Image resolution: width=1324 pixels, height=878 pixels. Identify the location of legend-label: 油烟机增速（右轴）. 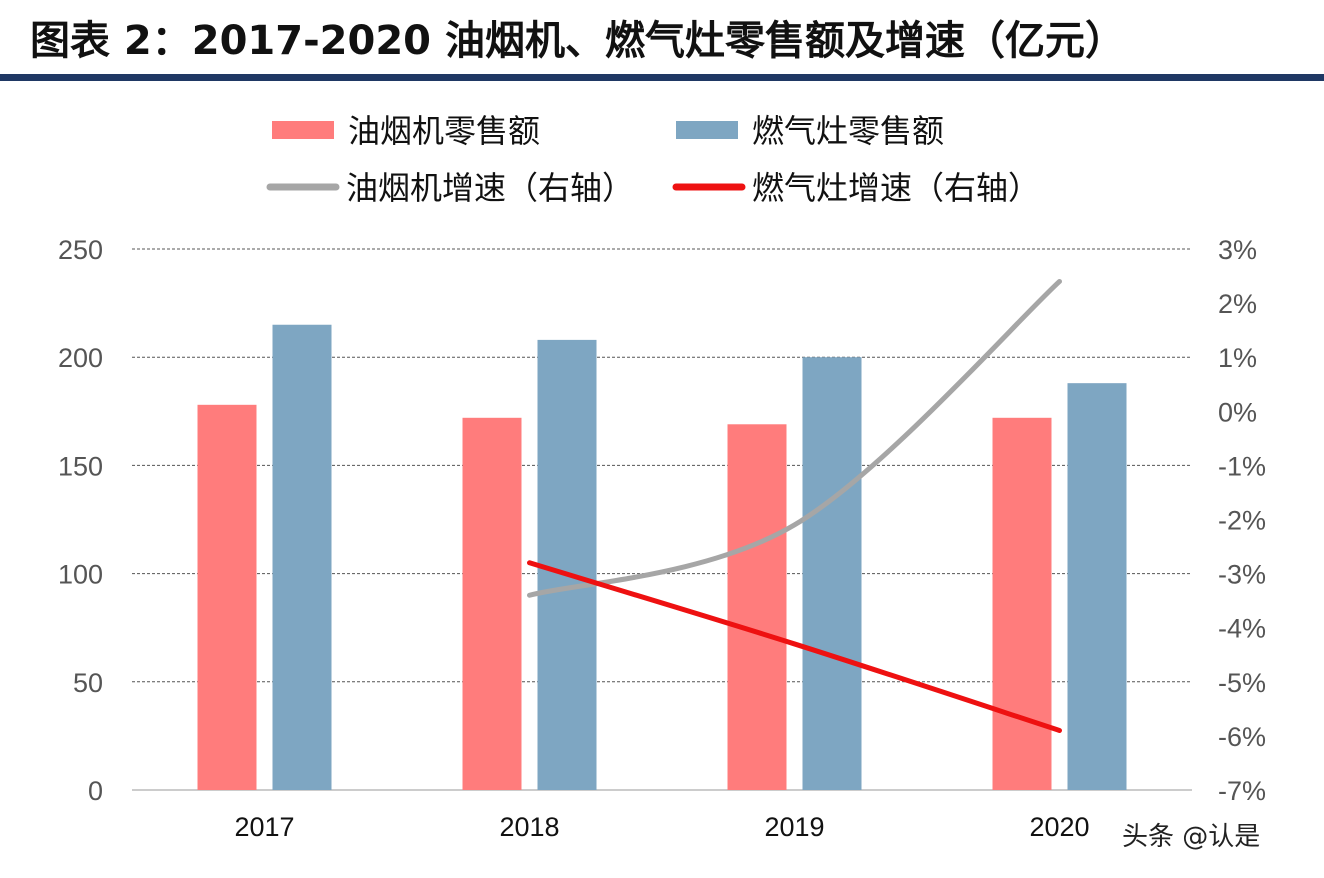
(490, 188).